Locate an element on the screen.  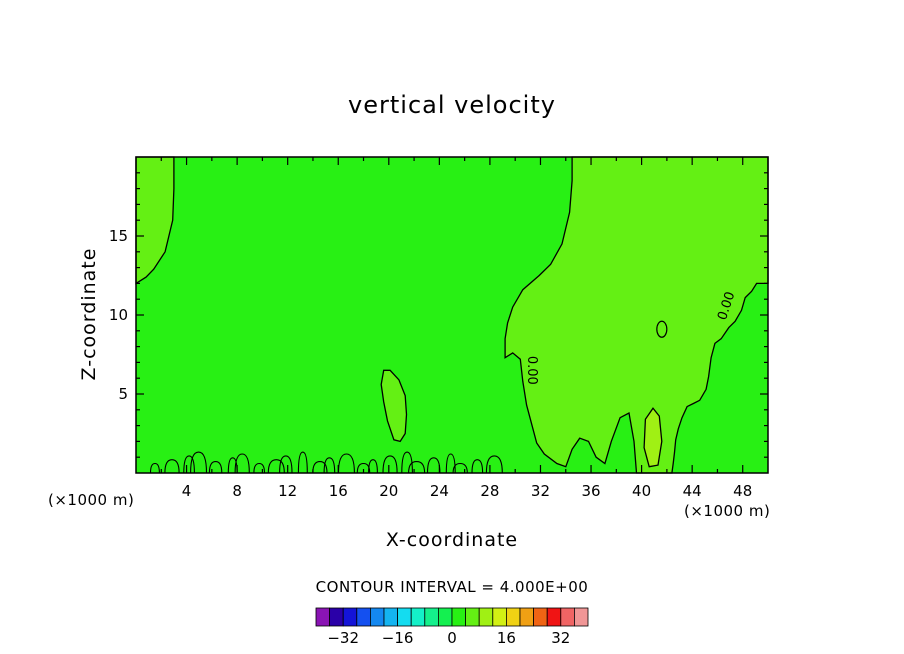
y-tick-label: 5 is located at coordinates (123, 394).